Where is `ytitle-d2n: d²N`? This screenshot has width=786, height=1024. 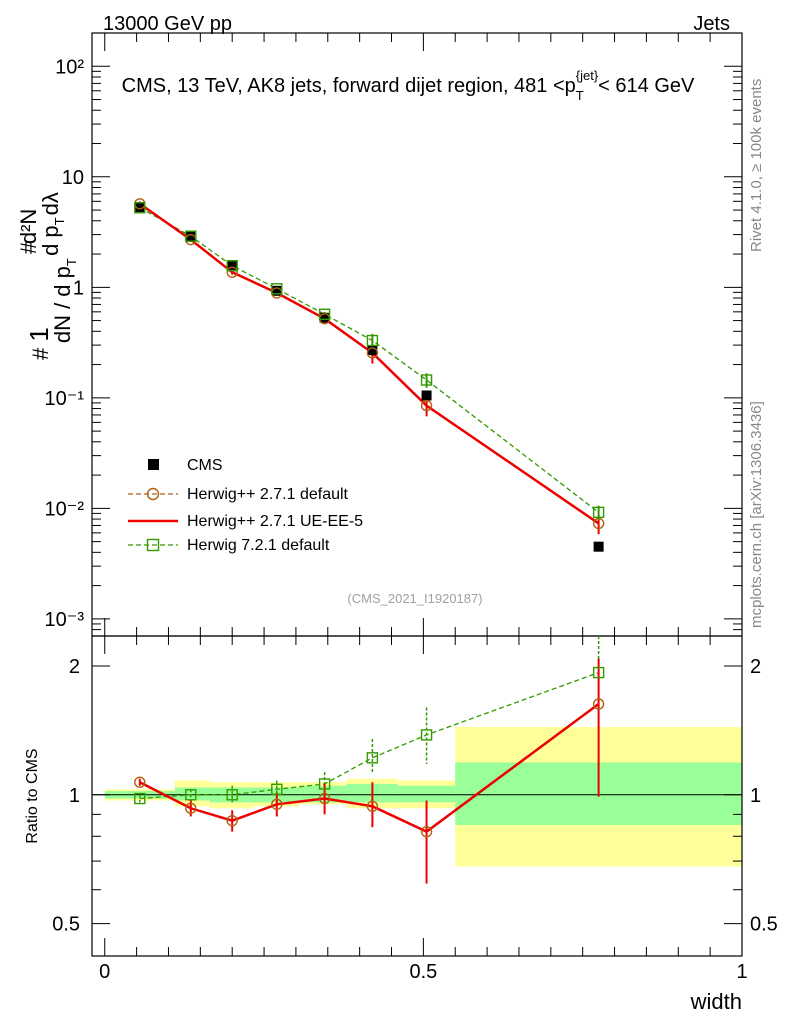
ytitle-d2n: d²N is located at coordinates (28, 226).